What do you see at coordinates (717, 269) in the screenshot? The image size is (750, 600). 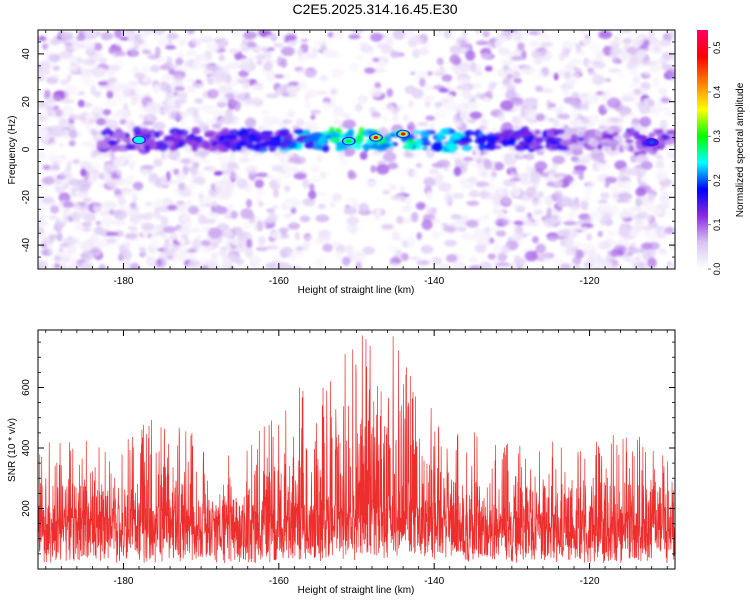 I see `colorbar-tick-label: 0.0` at bounding box center [717, 269].